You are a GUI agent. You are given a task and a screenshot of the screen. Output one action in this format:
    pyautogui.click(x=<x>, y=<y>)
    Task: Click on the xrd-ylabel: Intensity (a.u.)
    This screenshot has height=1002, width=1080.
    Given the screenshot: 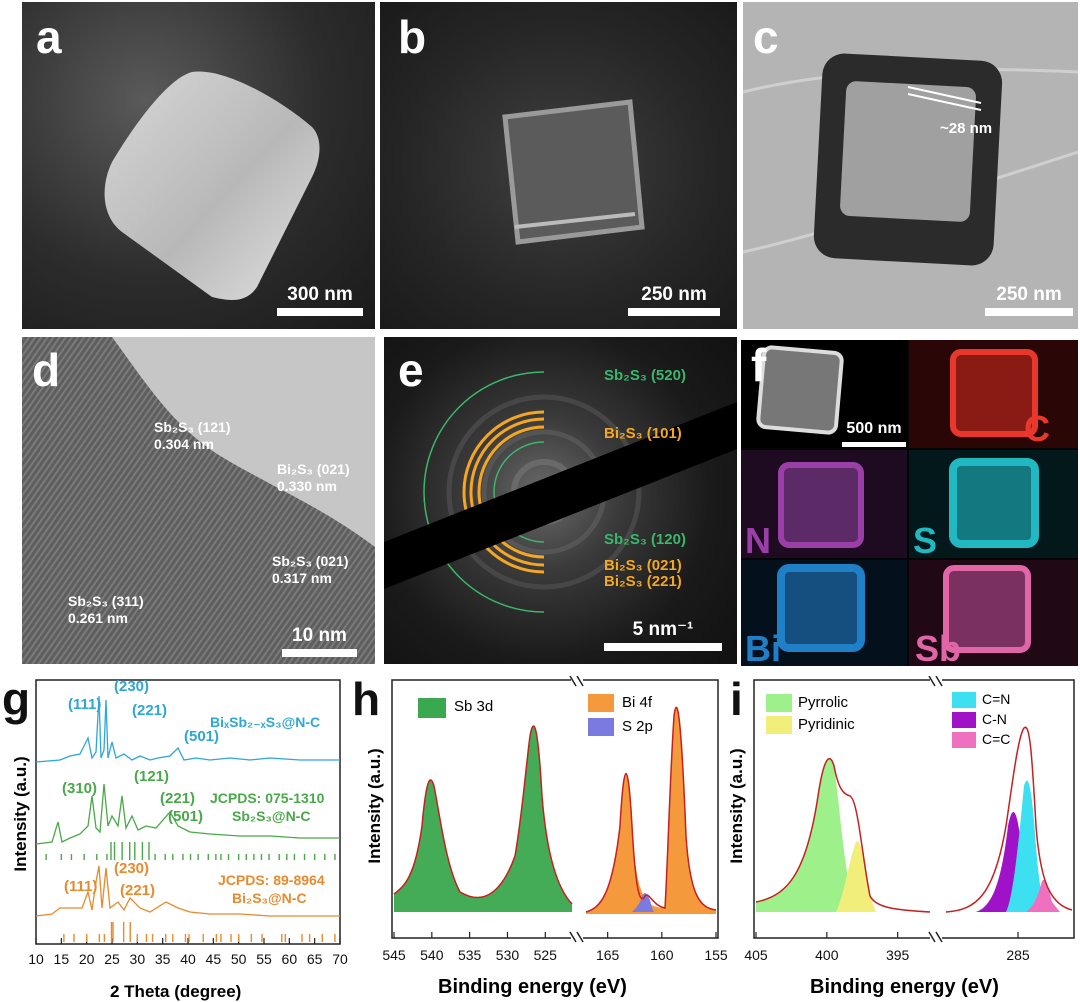 What is the action you would take?
    pyautogui.click(x=20, y=814)
    